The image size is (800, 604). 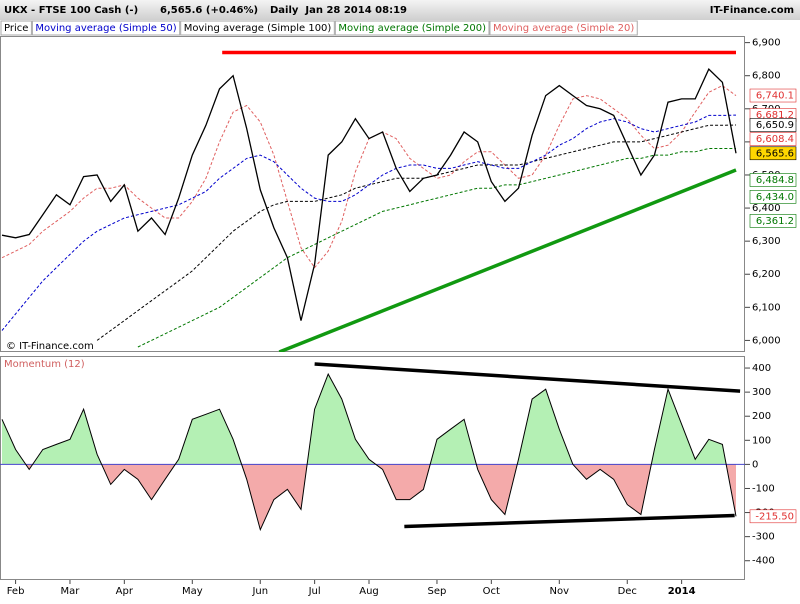 What do you see at coordinates (763, 488) in the screenshot?
I see `y-tick-label: -100` at bounding box center [763, 488].